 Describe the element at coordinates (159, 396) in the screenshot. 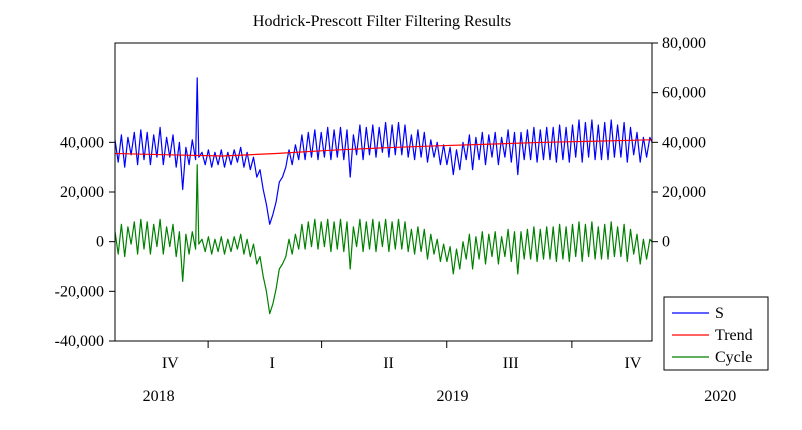

I see `year-label: 2018` at that location.